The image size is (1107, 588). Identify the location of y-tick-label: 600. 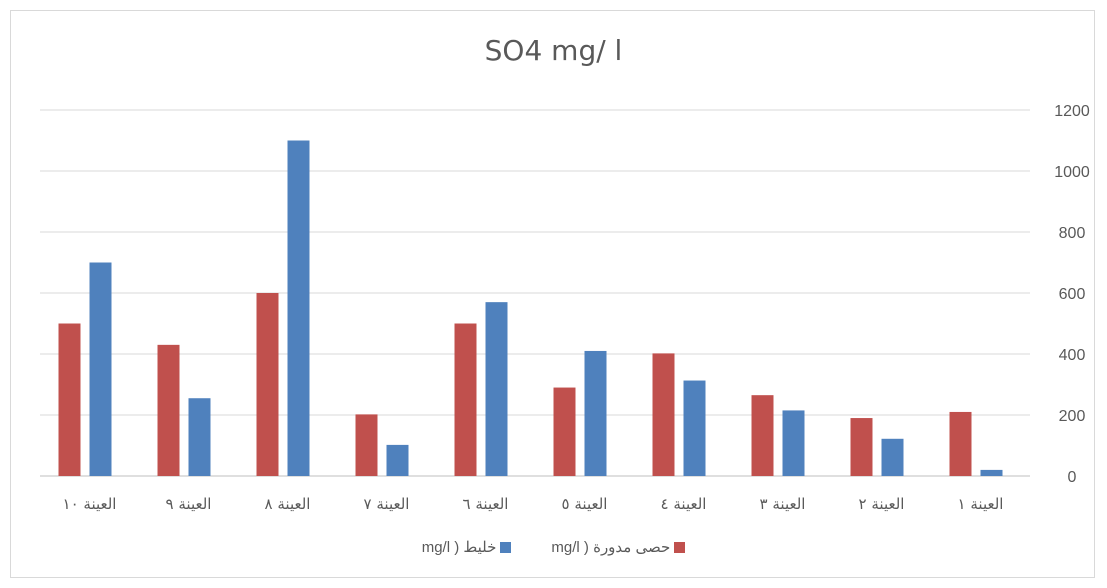
(1072, 294).